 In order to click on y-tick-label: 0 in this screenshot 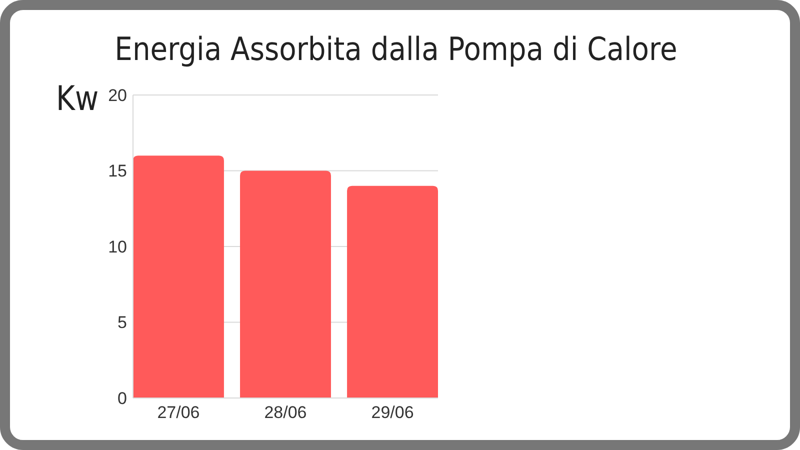, I will do `click(122, 398)`.